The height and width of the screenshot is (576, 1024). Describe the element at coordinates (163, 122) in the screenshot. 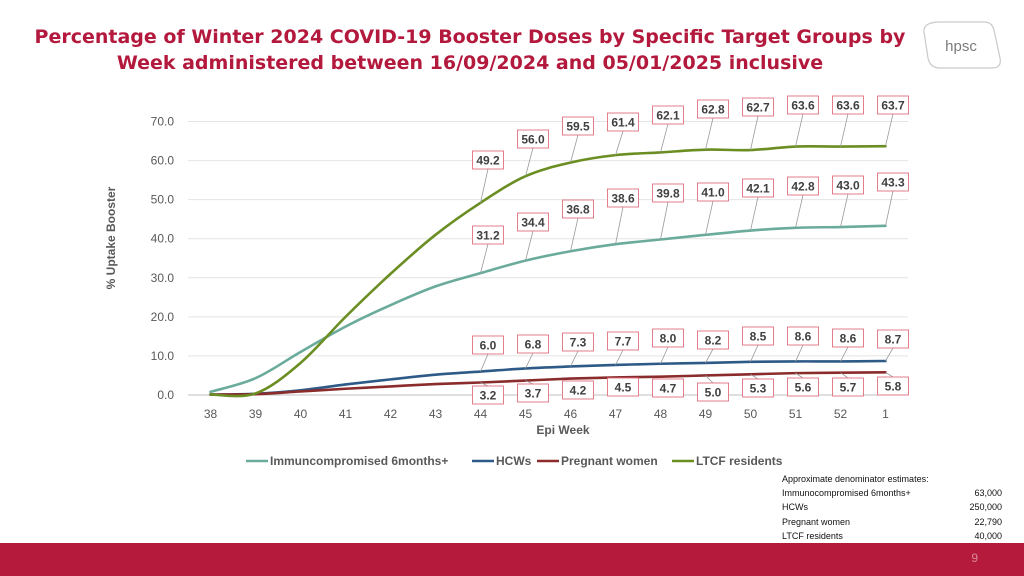

I see `y-tick-label: 70.0` at that location.